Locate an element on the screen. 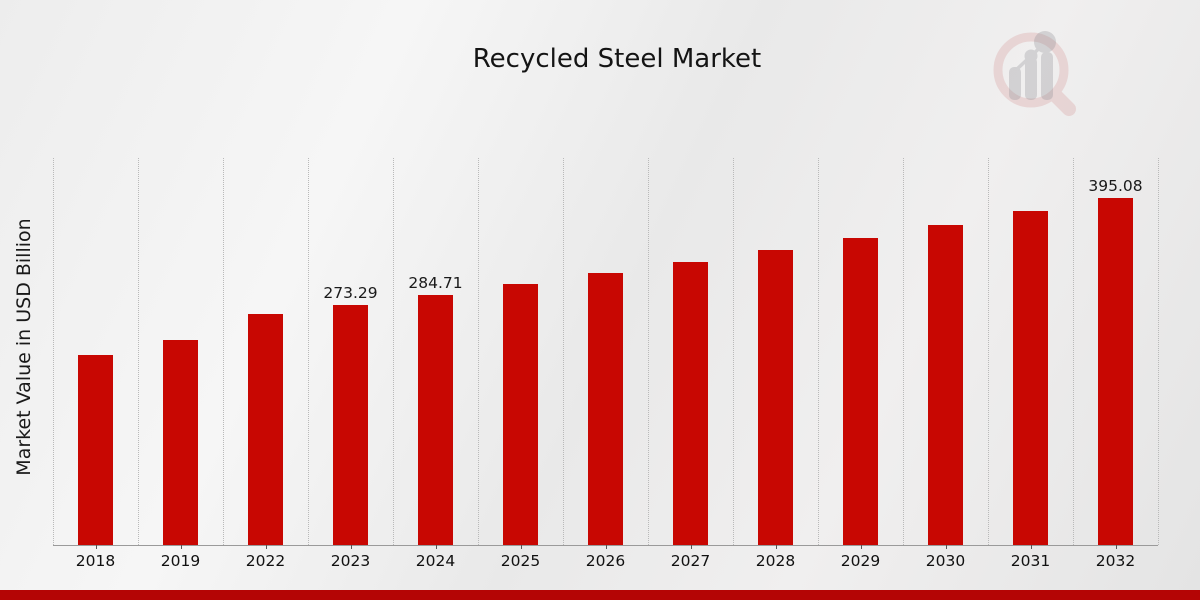 The width and height of the screenshot is (1200, 600). bar-2029 is located at coordinates (860, 391).